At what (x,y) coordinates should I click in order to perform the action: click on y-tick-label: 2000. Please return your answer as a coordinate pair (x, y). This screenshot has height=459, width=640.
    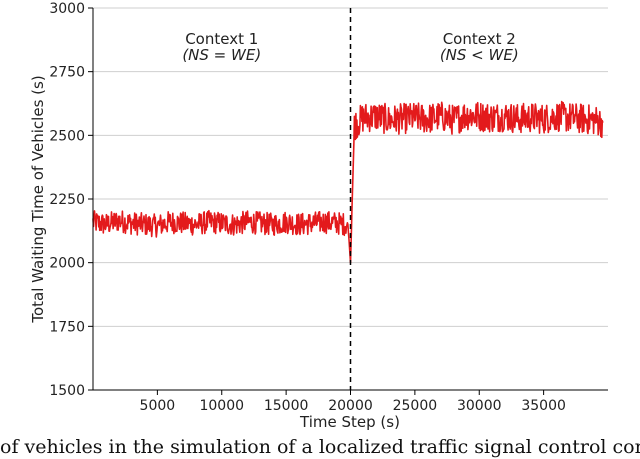
    Looking at the image, I should click on (67, 264).